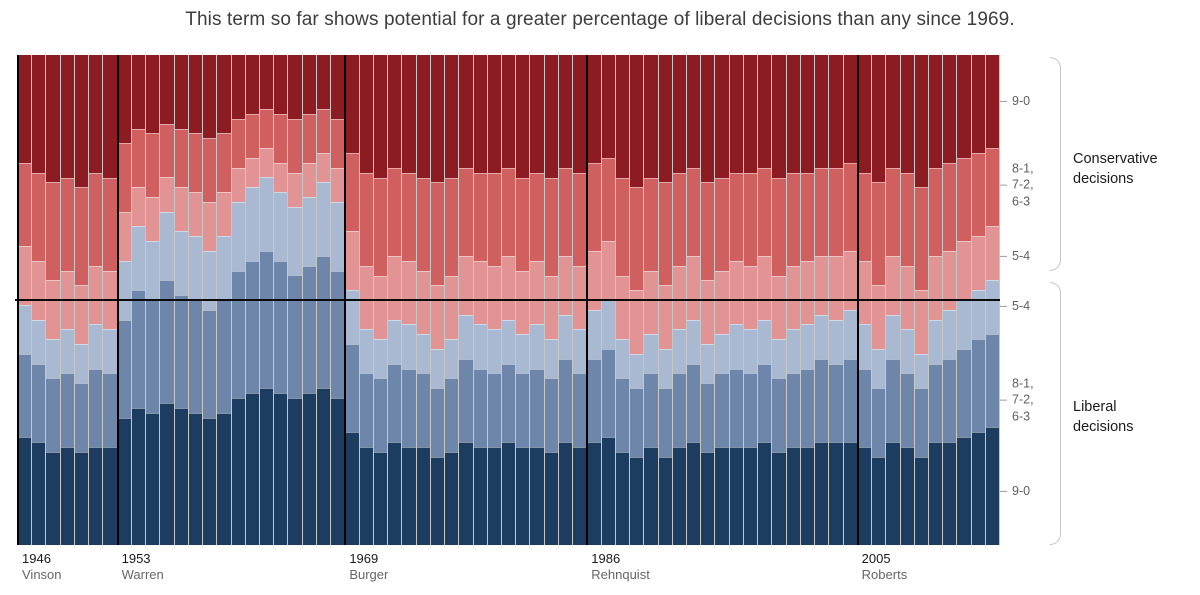 This screenshot has height=595, width=1200. What do you see at coordinates (423, 300) in the screenshot?
I see `term-bar-1974` at bounding box center [423, 300].